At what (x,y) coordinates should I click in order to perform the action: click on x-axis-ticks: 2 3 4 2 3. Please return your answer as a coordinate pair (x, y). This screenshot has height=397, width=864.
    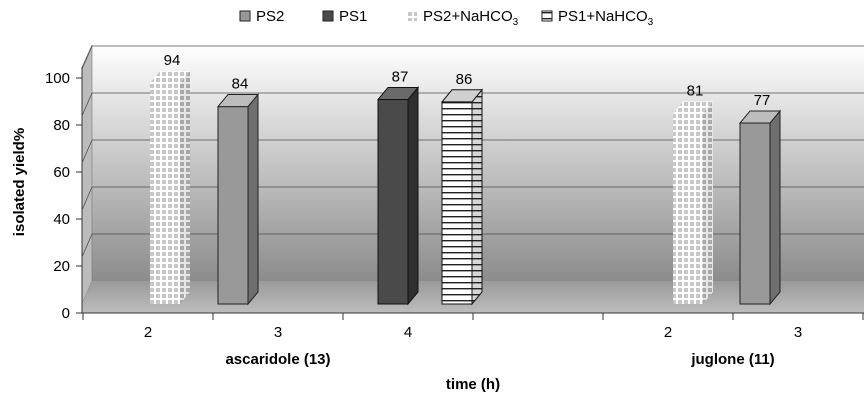
    Looking at the image, I should click on (473, 327).